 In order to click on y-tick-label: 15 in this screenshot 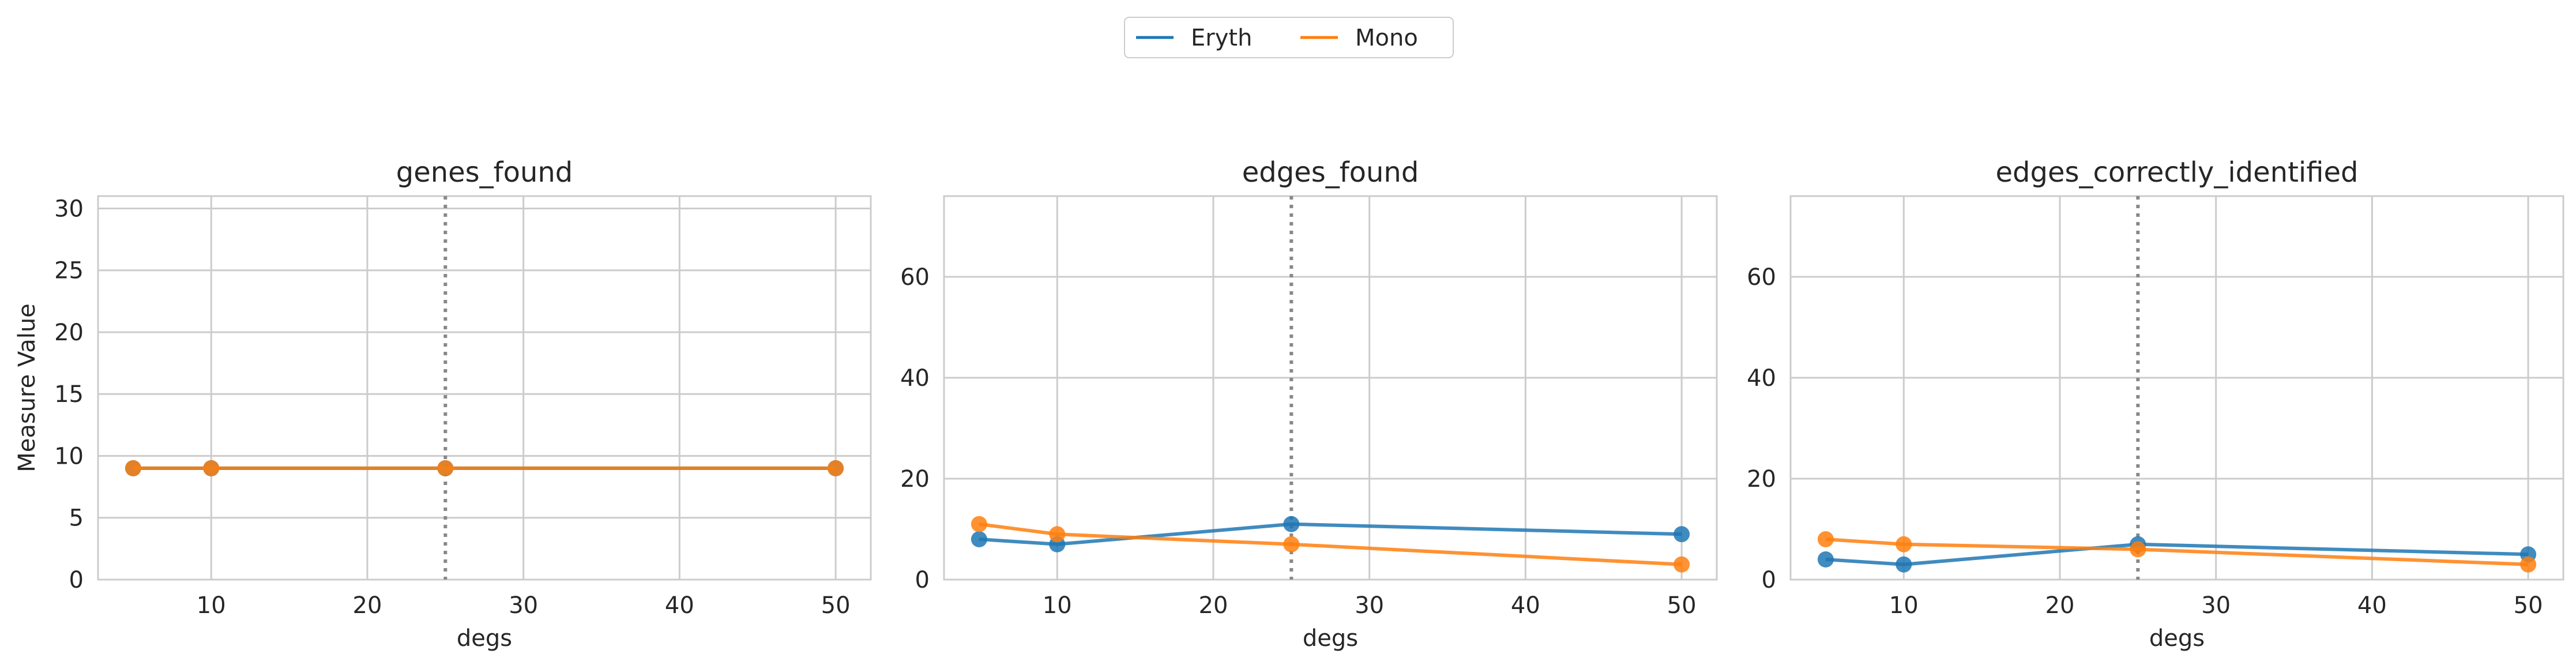, I will do `click(69, 394)`.